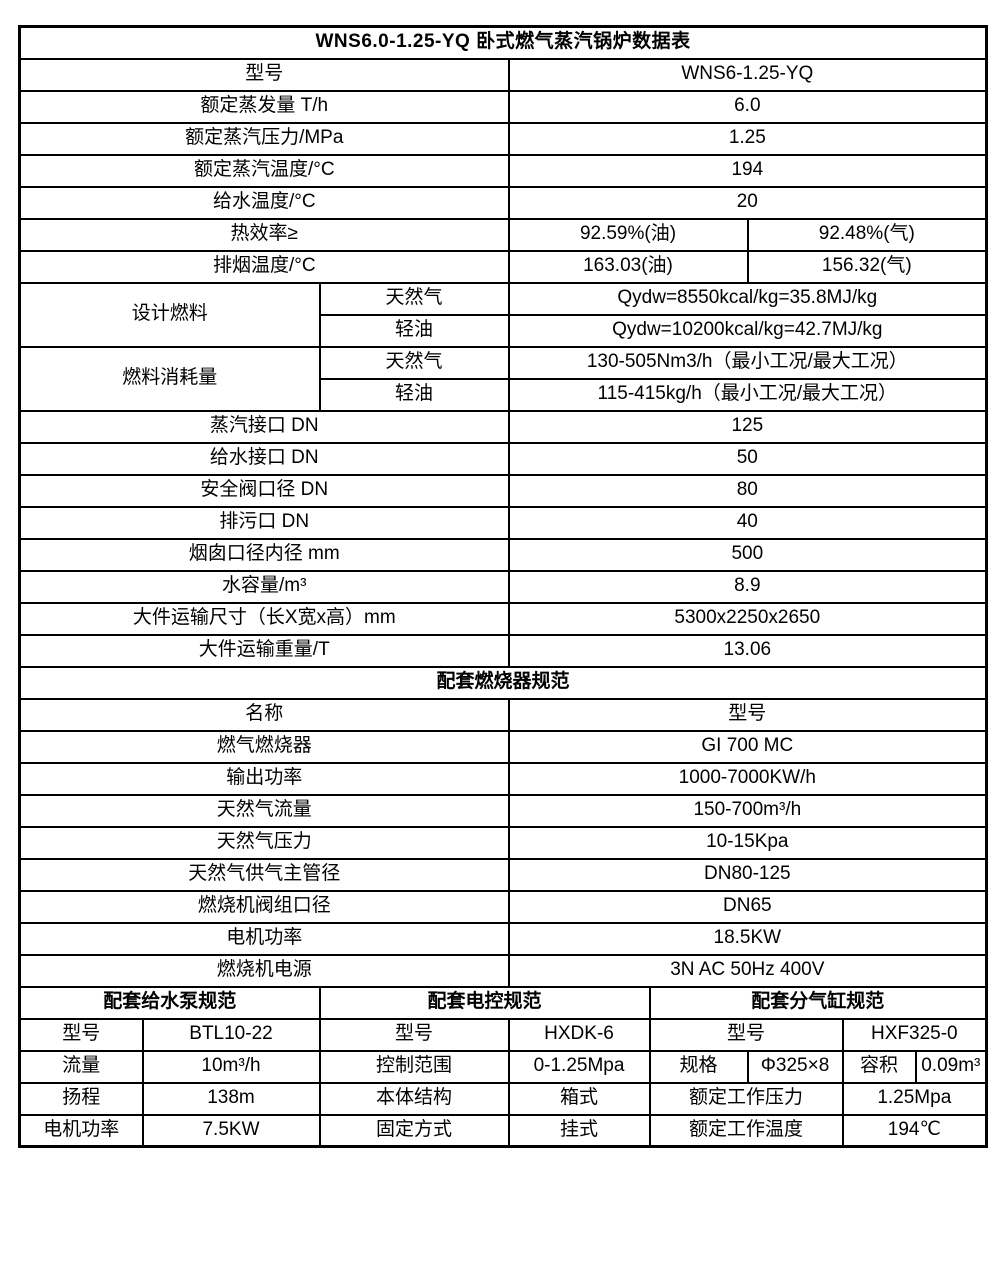  Describe the element at coordinates (747, 650) in the screenshot. I see `spec-value: 13.06` at that location.